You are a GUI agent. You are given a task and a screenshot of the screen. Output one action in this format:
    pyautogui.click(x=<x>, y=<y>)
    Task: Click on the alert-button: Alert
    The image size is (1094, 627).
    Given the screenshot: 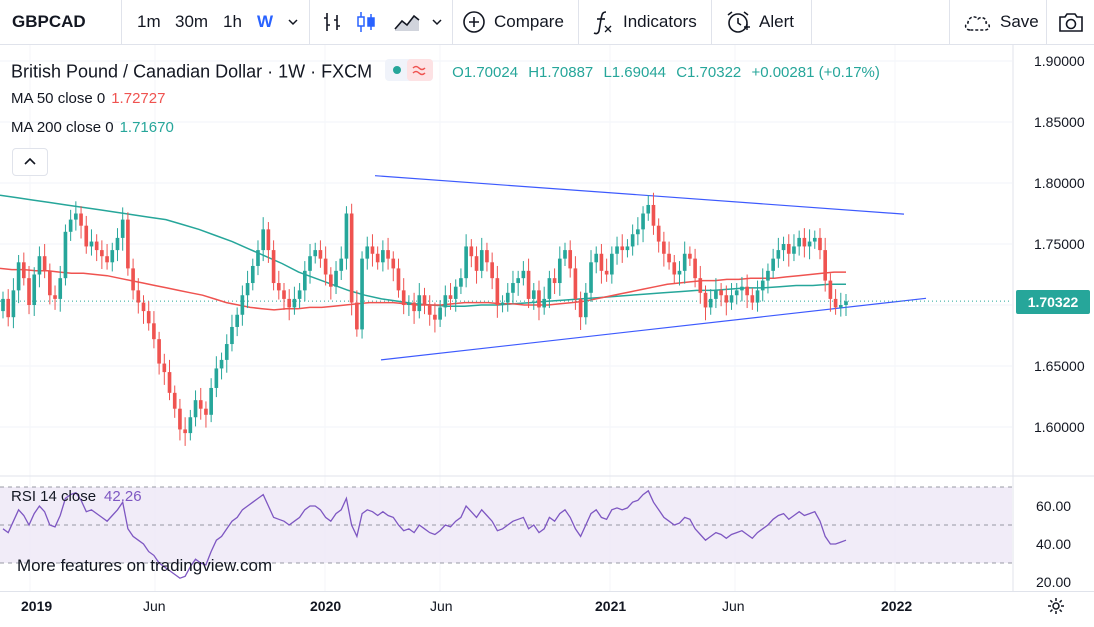 What is the action you would take?
    pyautogui.click(x=759, y=22)
    